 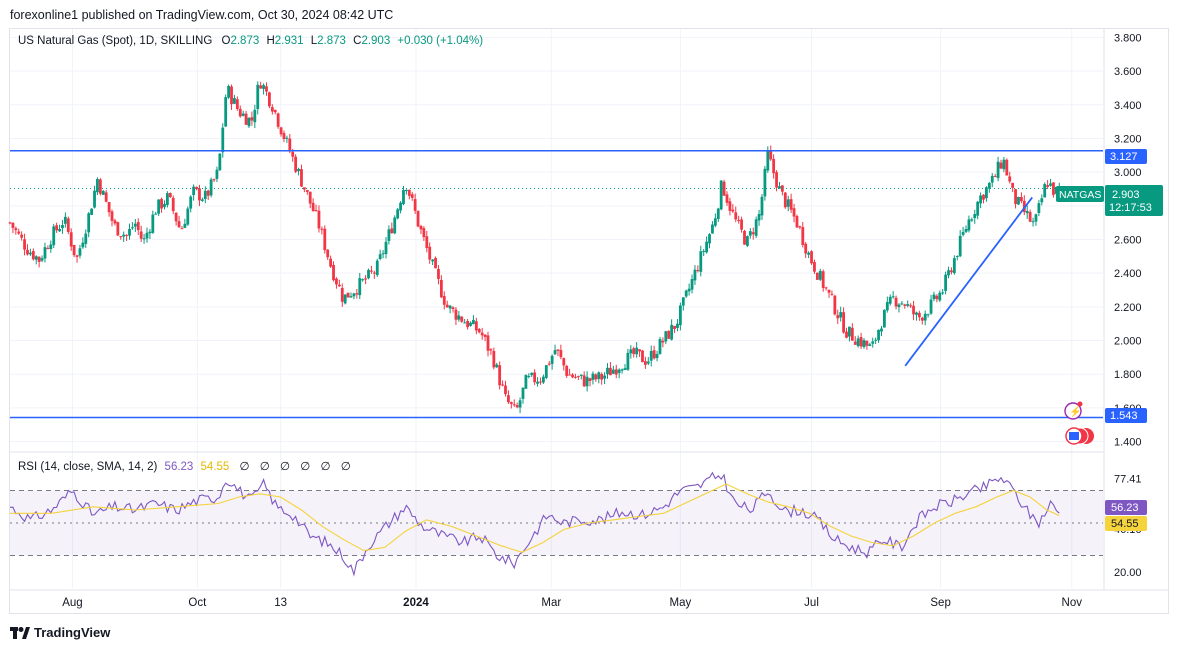 I want to click on last-price-badge, so click(x=1134, y=200).